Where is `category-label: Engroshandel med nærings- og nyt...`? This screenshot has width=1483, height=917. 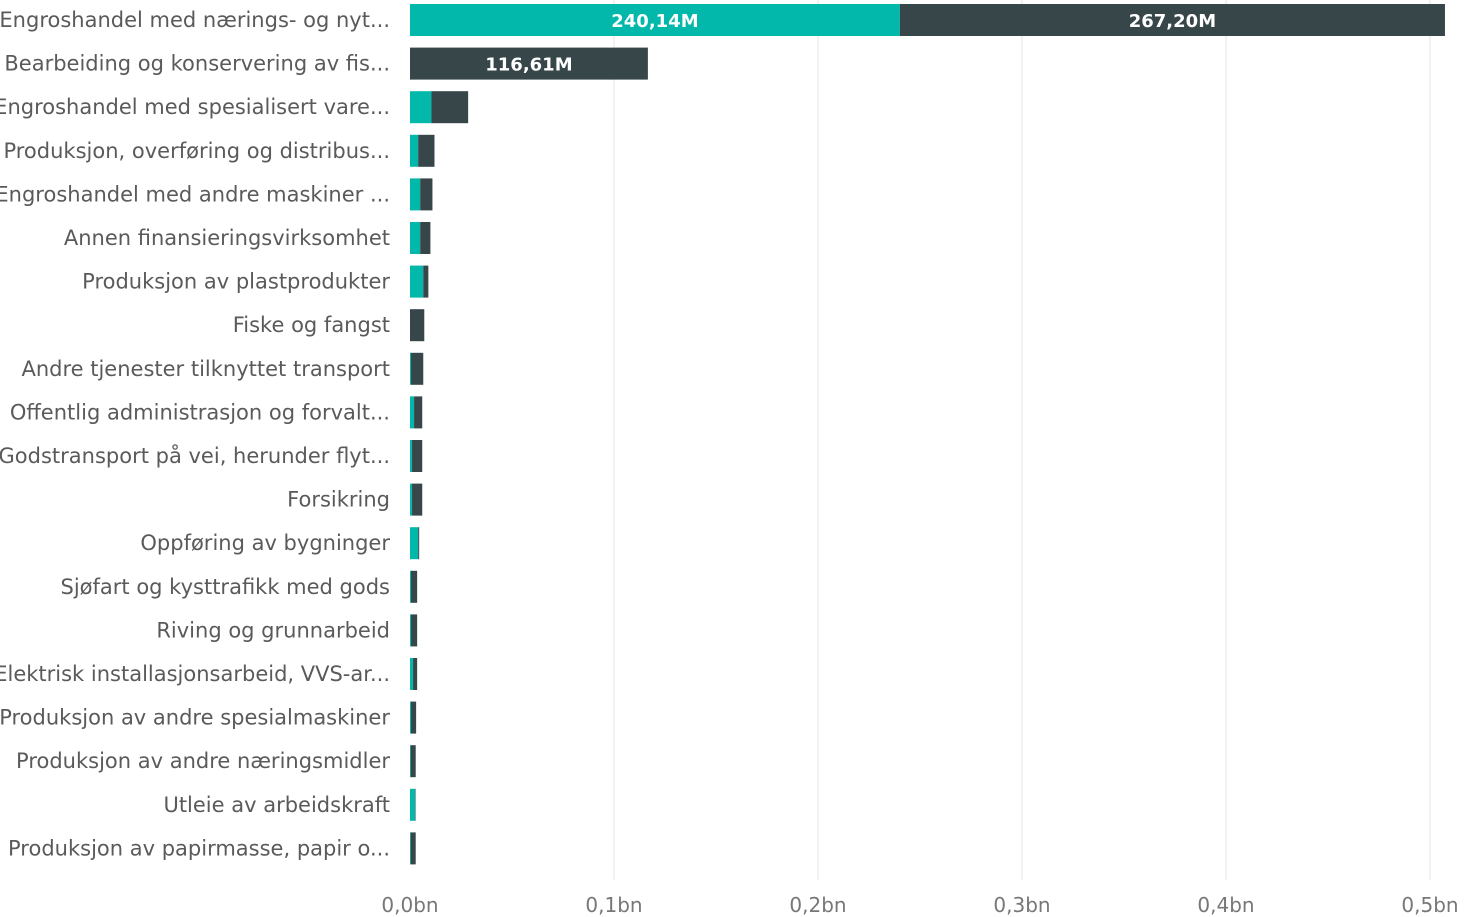
category-label: Engroshandel med nærings- og nyt... is located at coordinates (195, 20).